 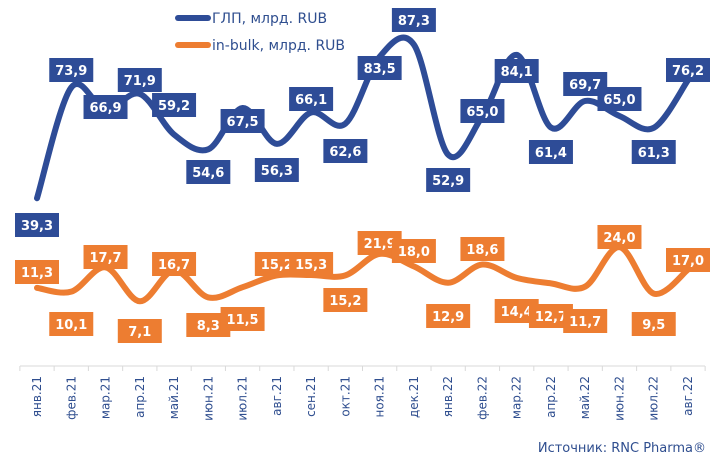 What do you see at coordinates (140, 397) in the screenshot?
I see `x-tick-label: апр.21` at bounding box center [140, 397].